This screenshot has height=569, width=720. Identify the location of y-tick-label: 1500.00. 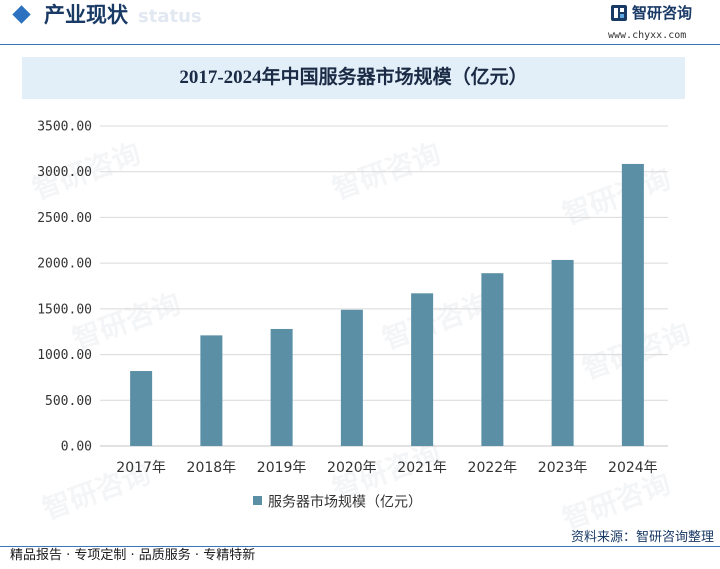
(64, 309).